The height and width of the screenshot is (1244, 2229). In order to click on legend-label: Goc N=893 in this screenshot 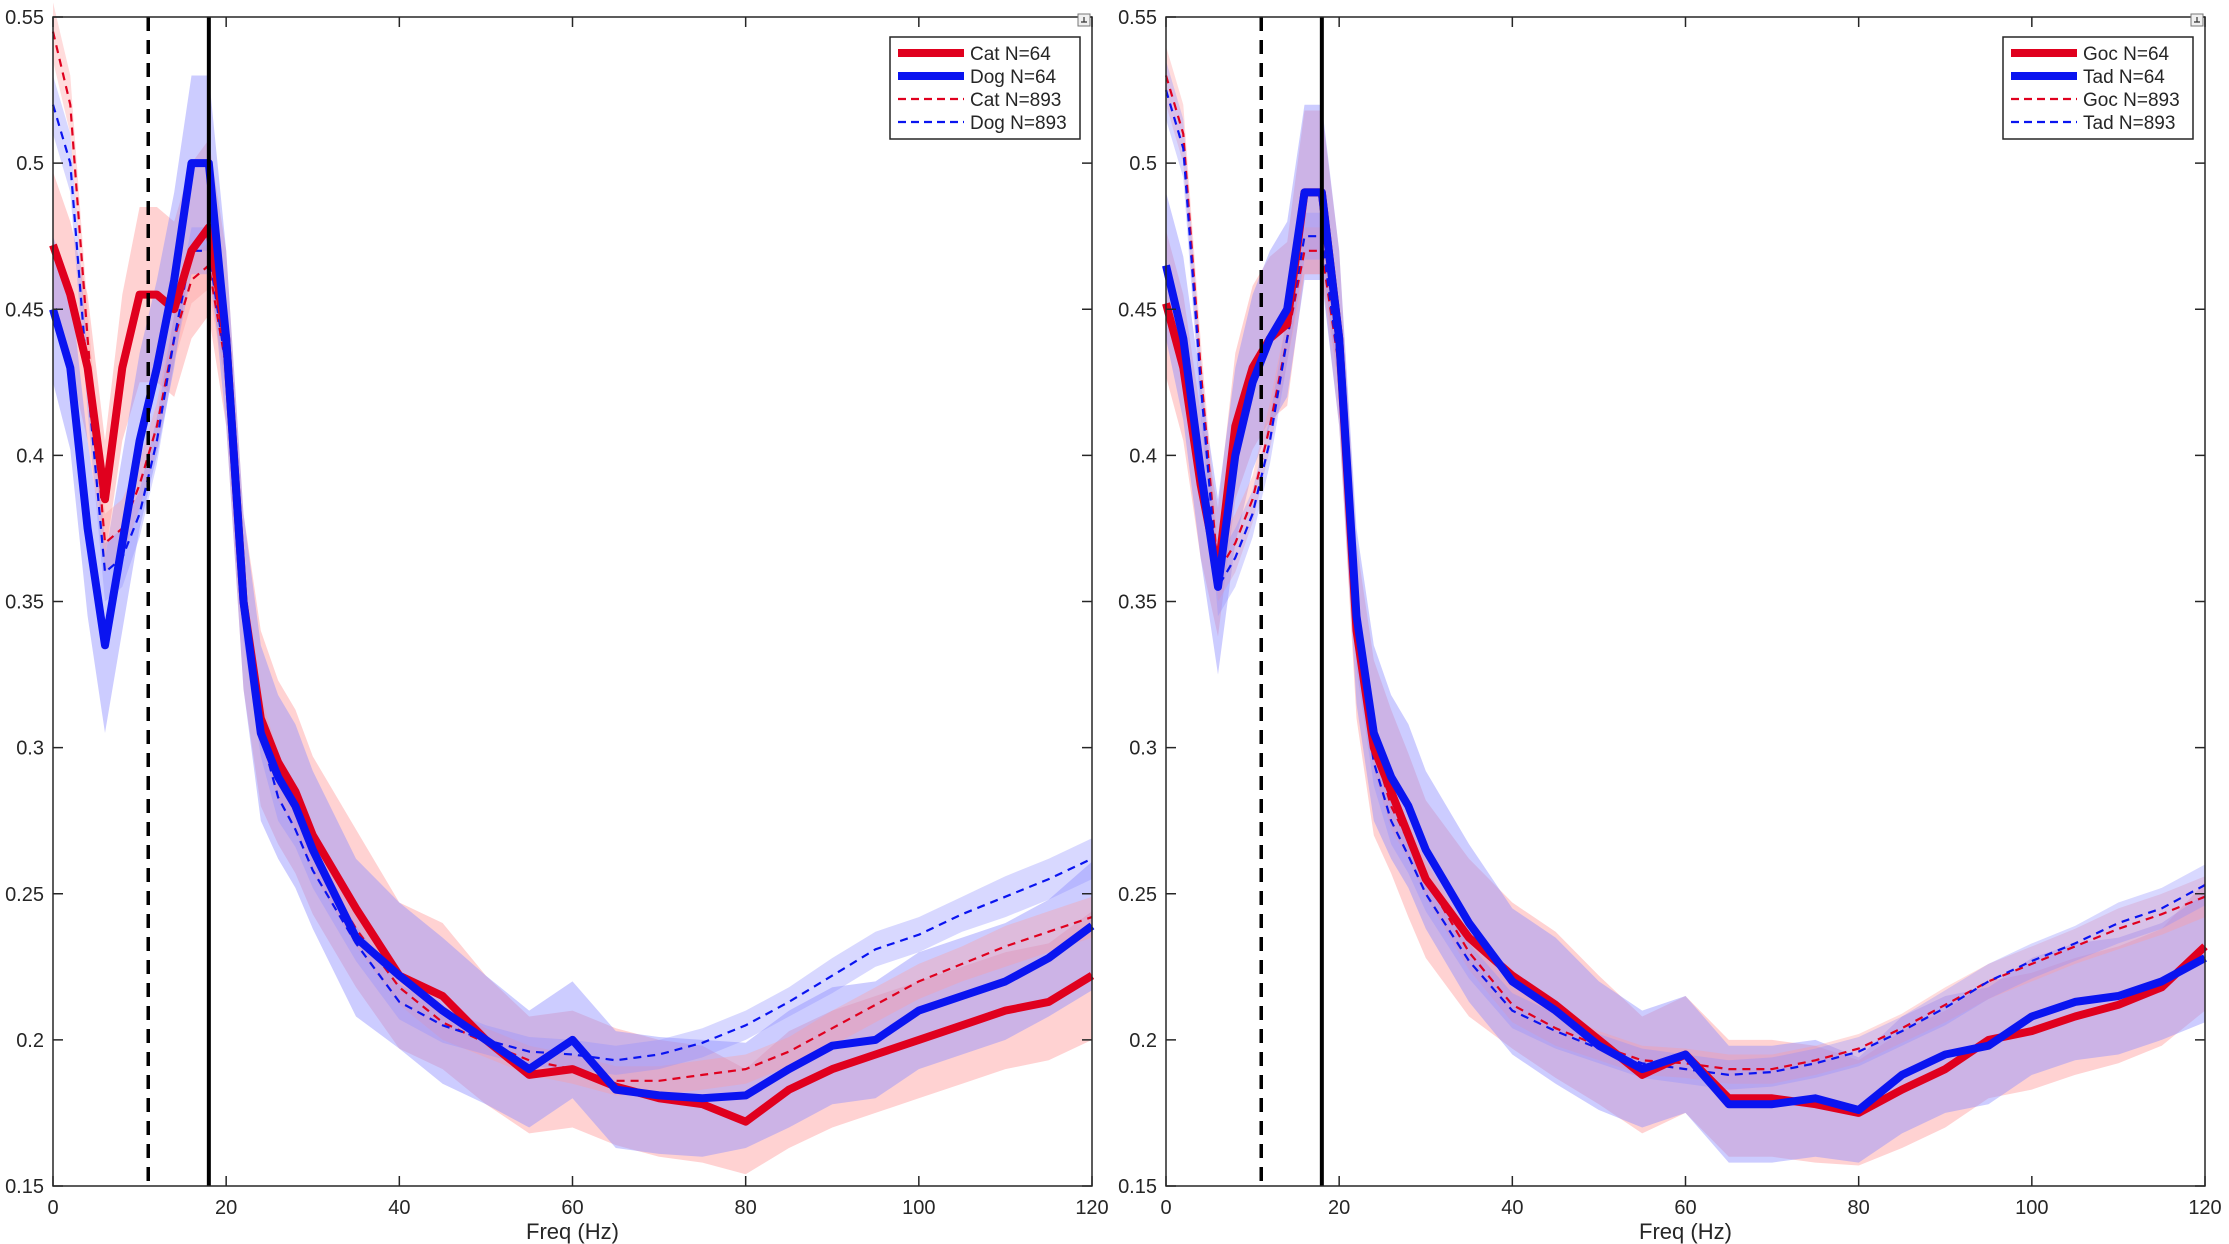, I will do `click(2131, 100)`.